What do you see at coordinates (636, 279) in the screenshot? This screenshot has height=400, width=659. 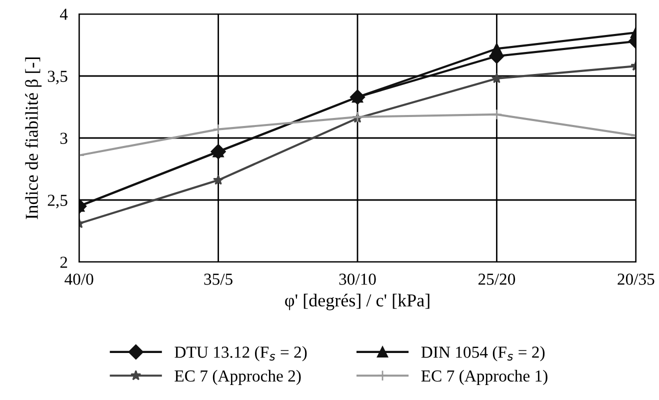 I see `x-tick-label: 20/35` at bounding box center [636, 279].